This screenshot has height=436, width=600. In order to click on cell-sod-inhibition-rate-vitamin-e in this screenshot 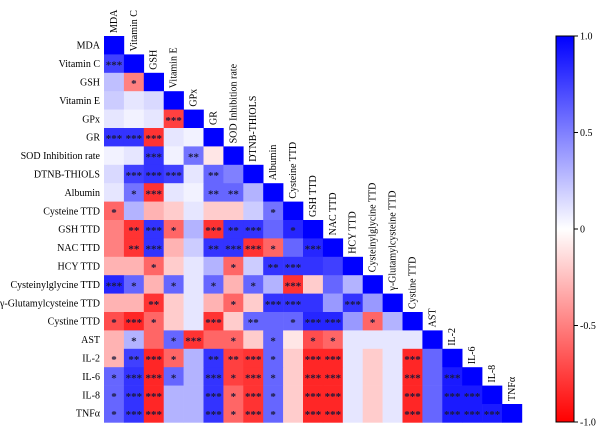, I will do `click(173, 156)`.